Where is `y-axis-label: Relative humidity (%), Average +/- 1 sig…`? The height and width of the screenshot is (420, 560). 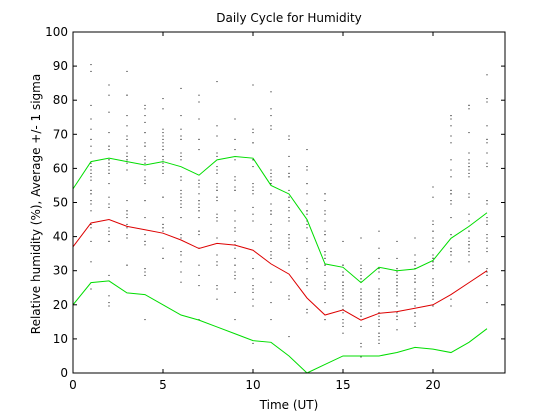 y-axis-label: Relative humidity (%), Average +/- 1 sig… is located at coordinates (36, 204).